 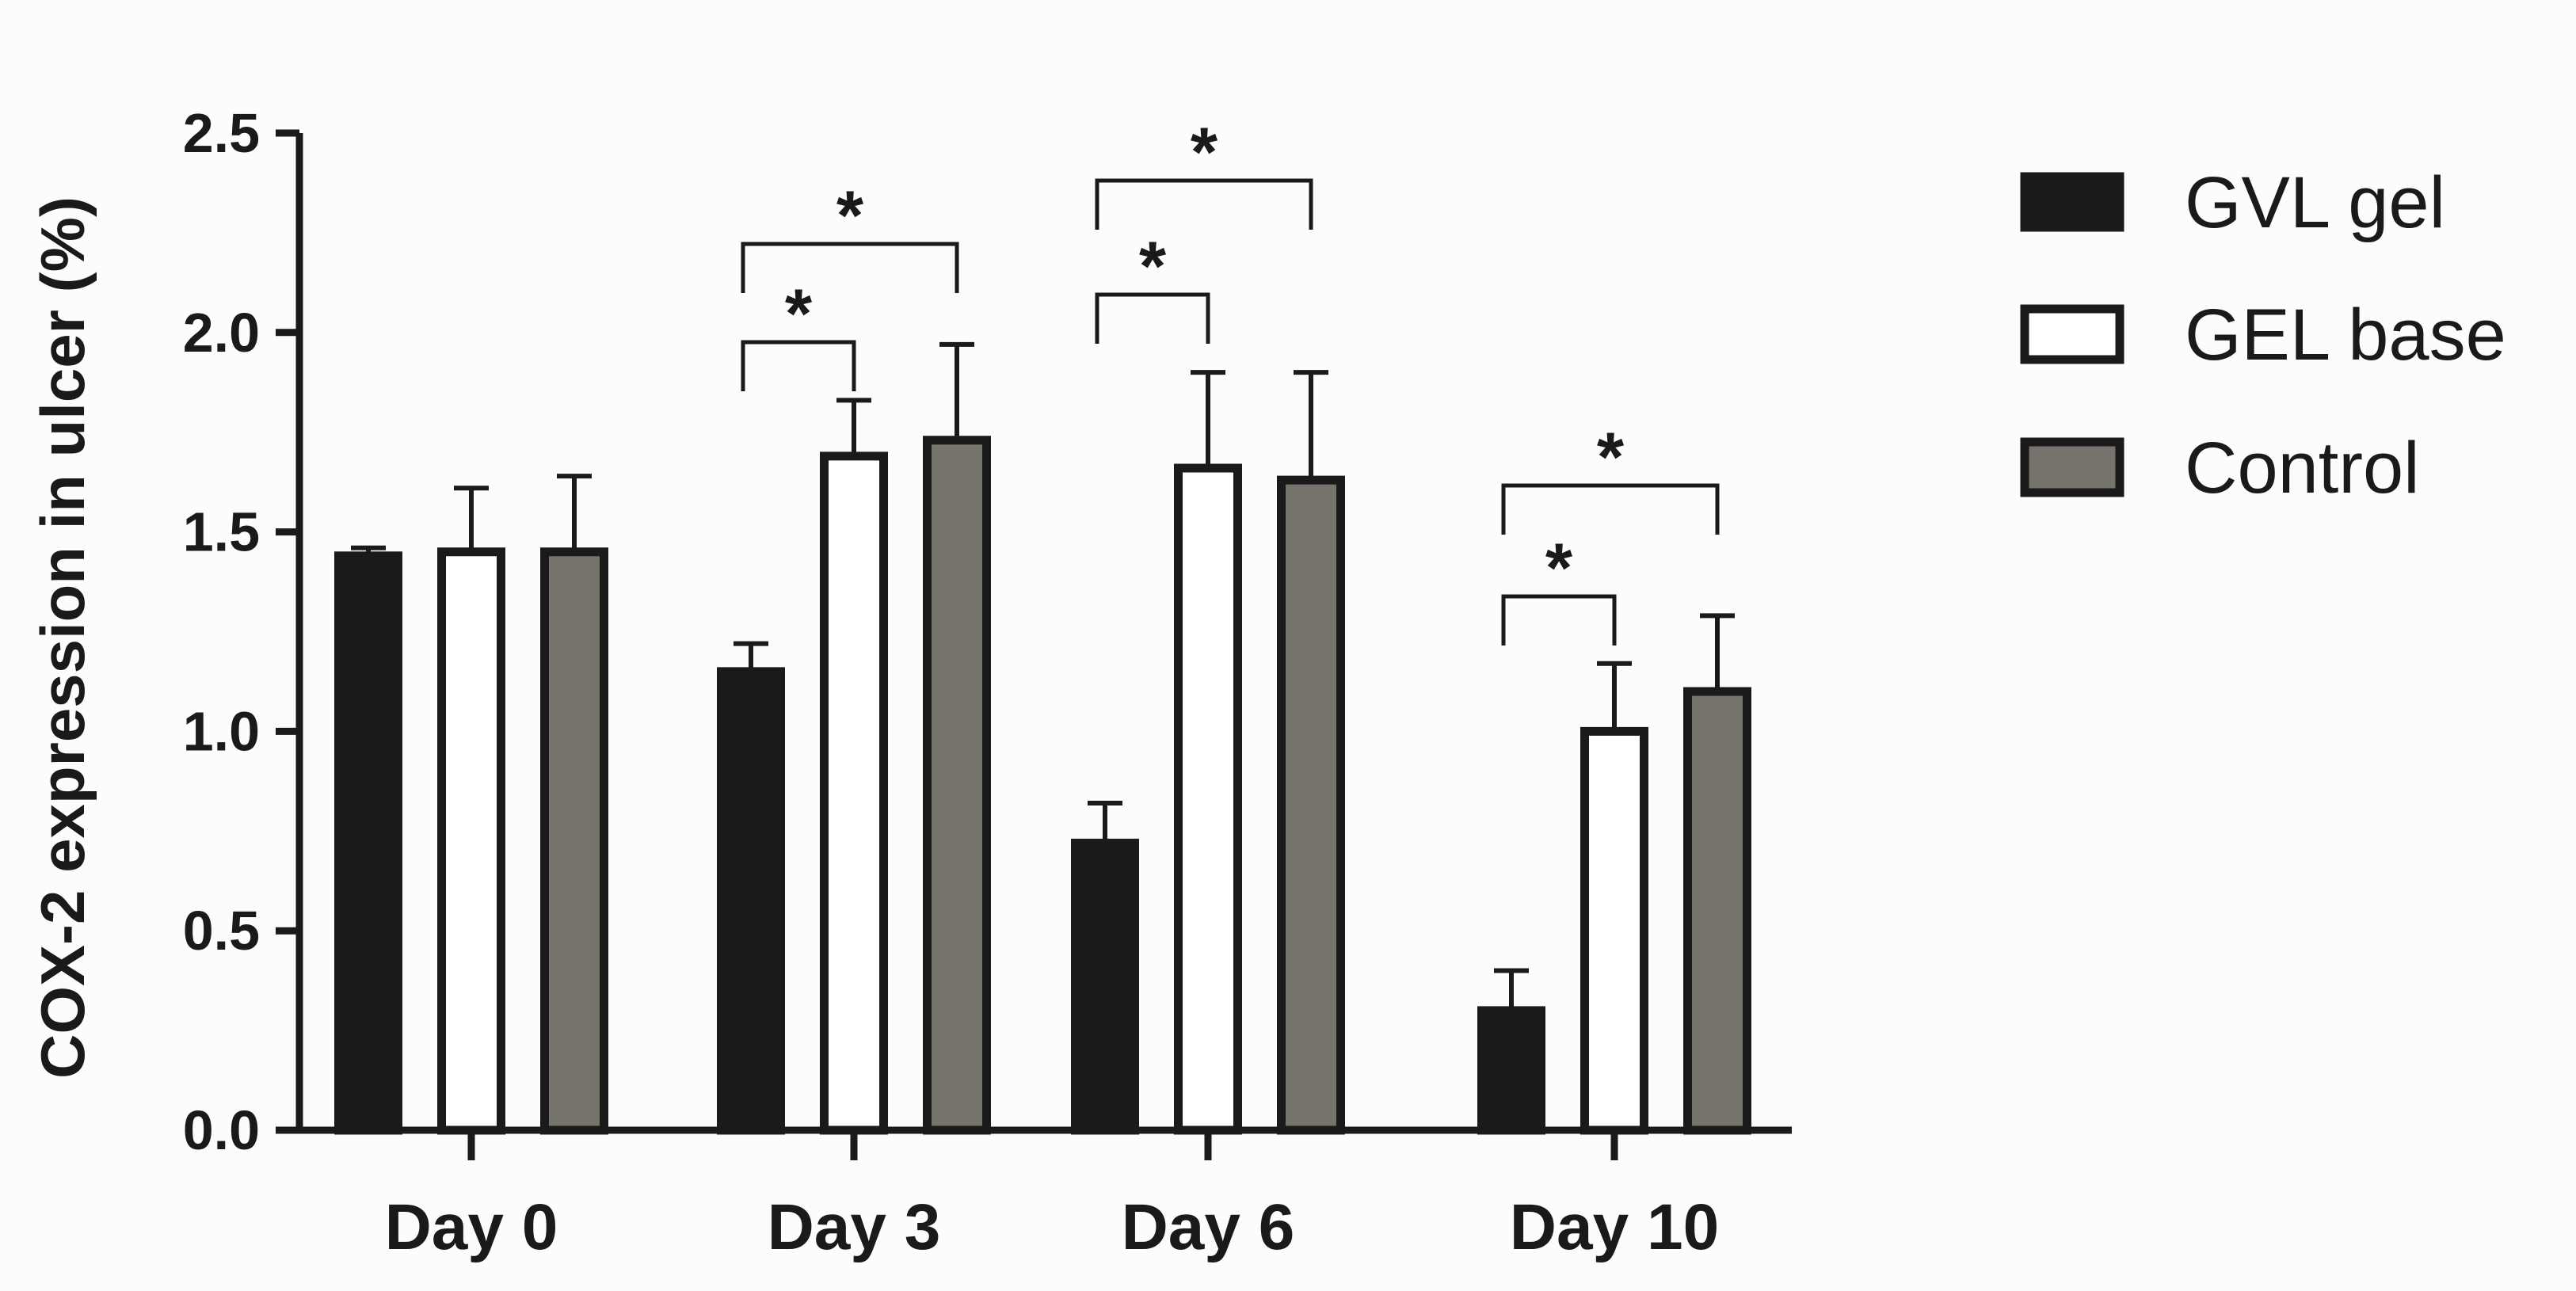 I want to click on x-tick-label: Day 0, so click(x=472, y=1227).